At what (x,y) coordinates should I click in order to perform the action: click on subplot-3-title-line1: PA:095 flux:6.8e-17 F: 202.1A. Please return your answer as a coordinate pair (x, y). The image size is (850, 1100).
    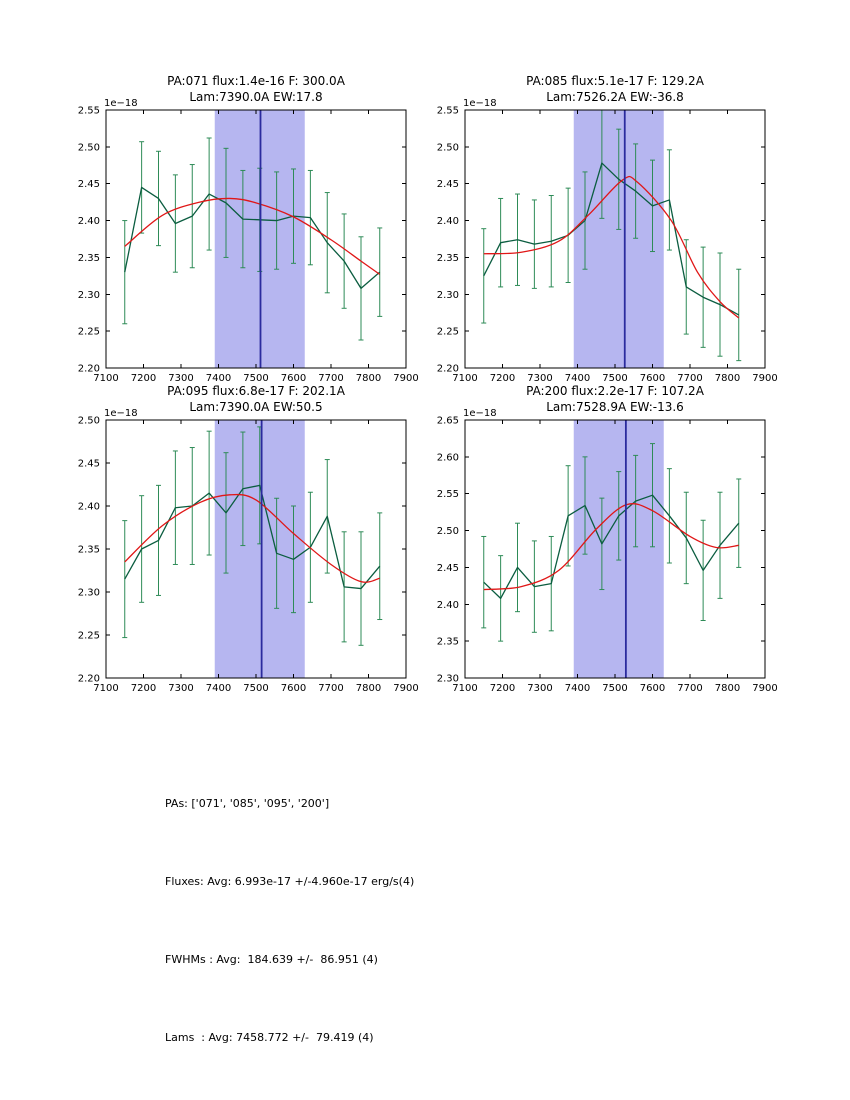
    Looking at the image, I should click on (256, 391).